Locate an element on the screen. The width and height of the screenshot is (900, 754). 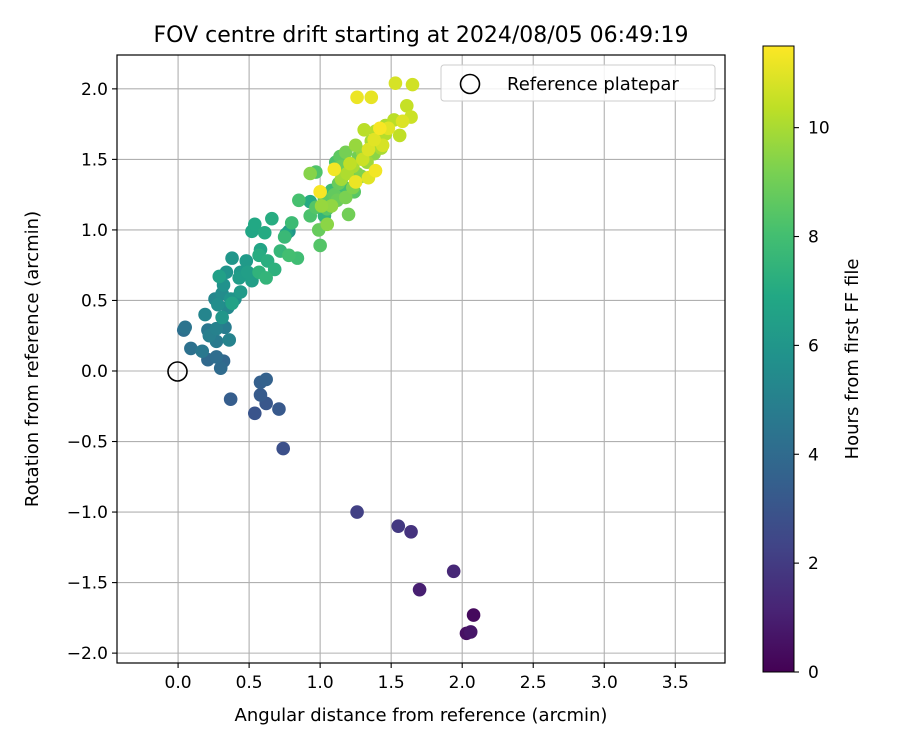
colorbar-tick-label: 2 is located at coordinates (813, 564).